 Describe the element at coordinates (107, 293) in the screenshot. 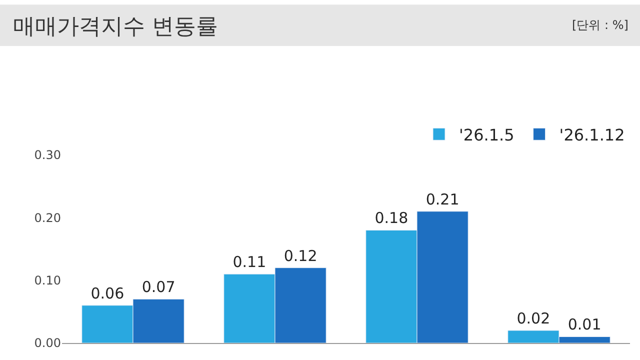

I see `data-label: 0.06` at that location.